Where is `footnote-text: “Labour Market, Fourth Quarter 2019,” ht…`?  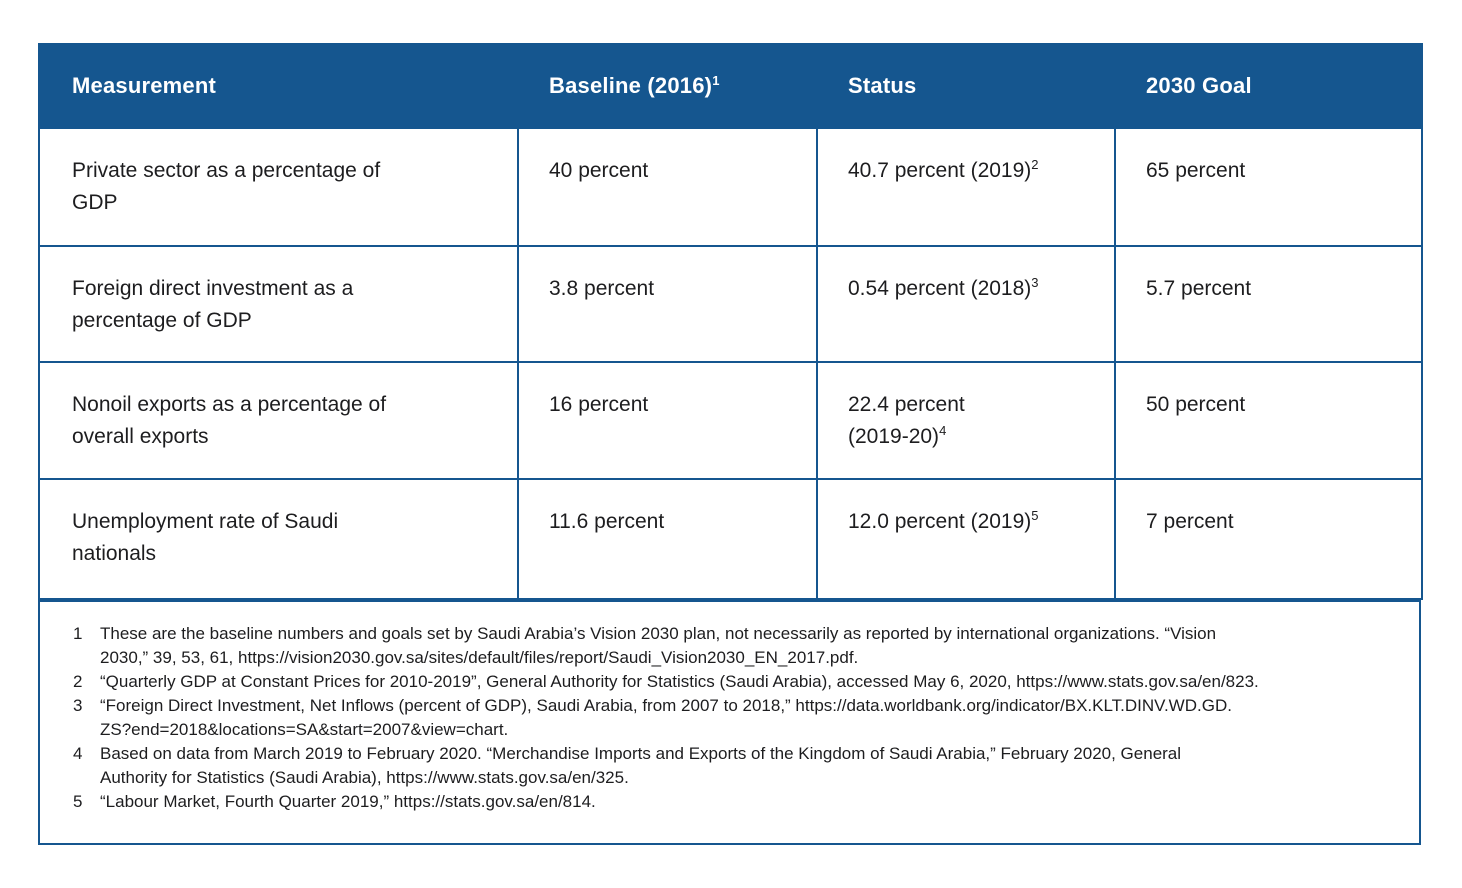
footnote-text: “Labour Market, Fourth Quarter 2019,” ht… is located at coordinates (348, 801).